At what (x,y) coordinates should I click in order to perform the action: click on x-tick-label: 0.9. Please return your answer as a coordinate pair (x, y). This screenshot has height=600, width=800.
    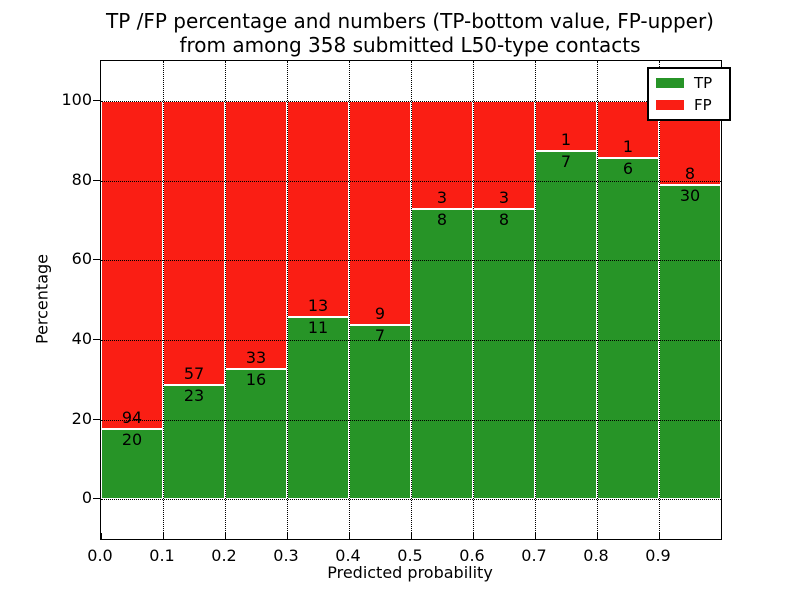
    Looking at the image, I should click on (658, 555).